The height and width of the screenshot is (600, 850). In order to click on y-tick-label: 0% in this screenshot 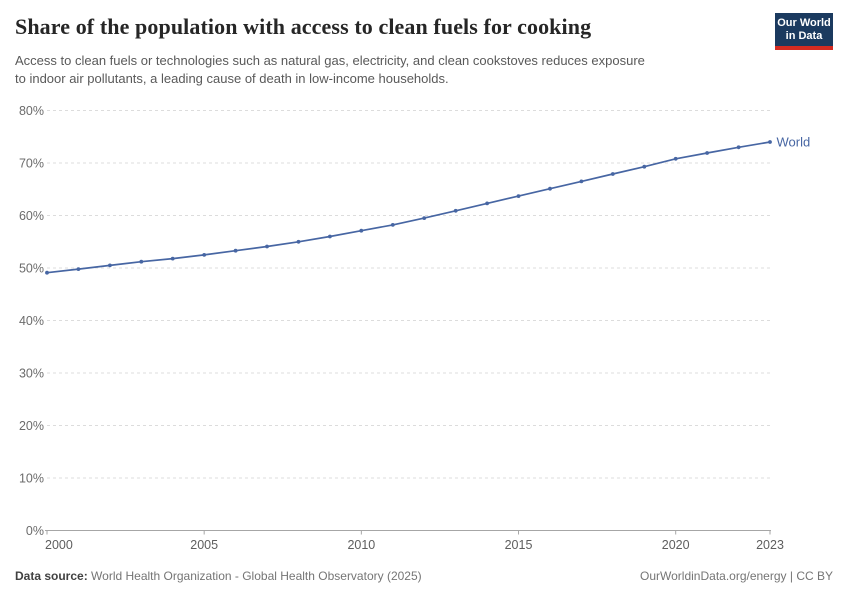, I will do `click(35, 531)`.